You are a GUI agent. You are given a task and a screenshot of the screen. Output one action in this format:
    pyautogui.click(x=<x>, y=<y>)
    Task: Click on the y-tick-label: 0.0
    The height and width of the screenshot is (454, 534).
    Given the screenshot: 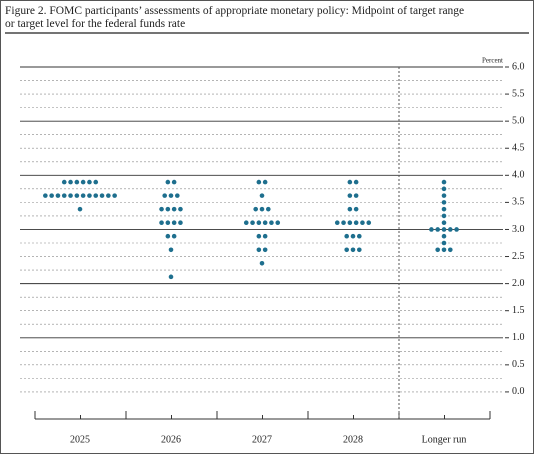 What is the action you would take?
    pyautogui.click(x=518, y=391)
    